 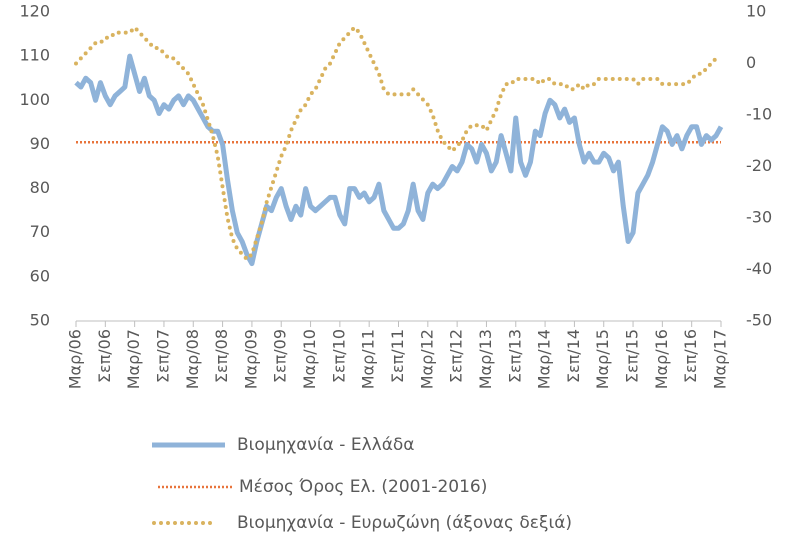 What do you see at coordinates (34, 11) in the screenshot?
I see `y-tick-label: 120` at bounding box center [34, 11].